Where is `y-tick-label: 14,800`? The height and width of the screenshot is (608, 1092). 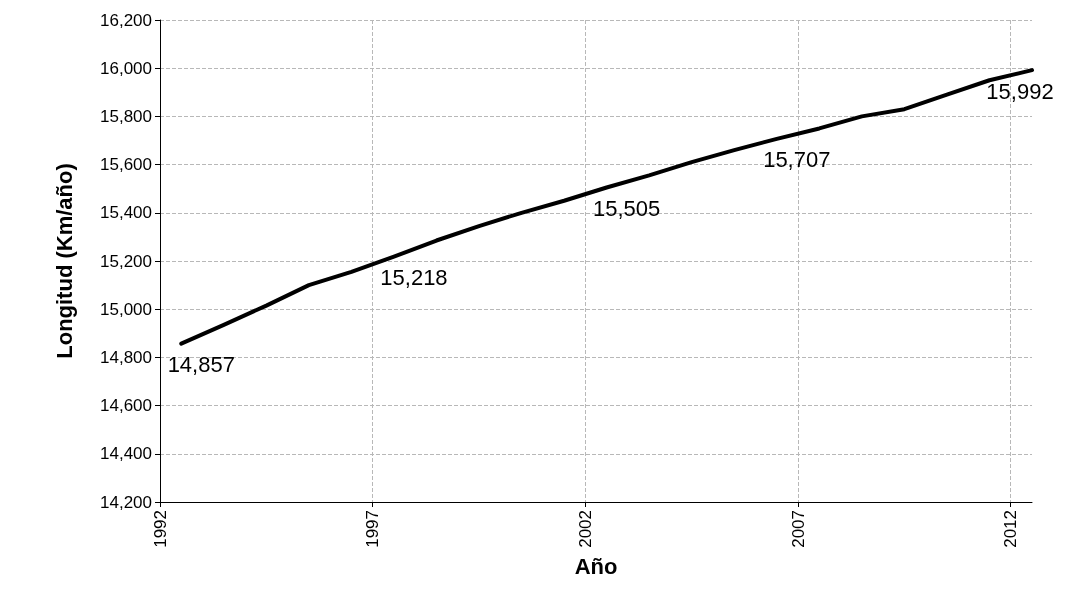 y-tick-label: 14,800 is located at coordinates (126, 357).